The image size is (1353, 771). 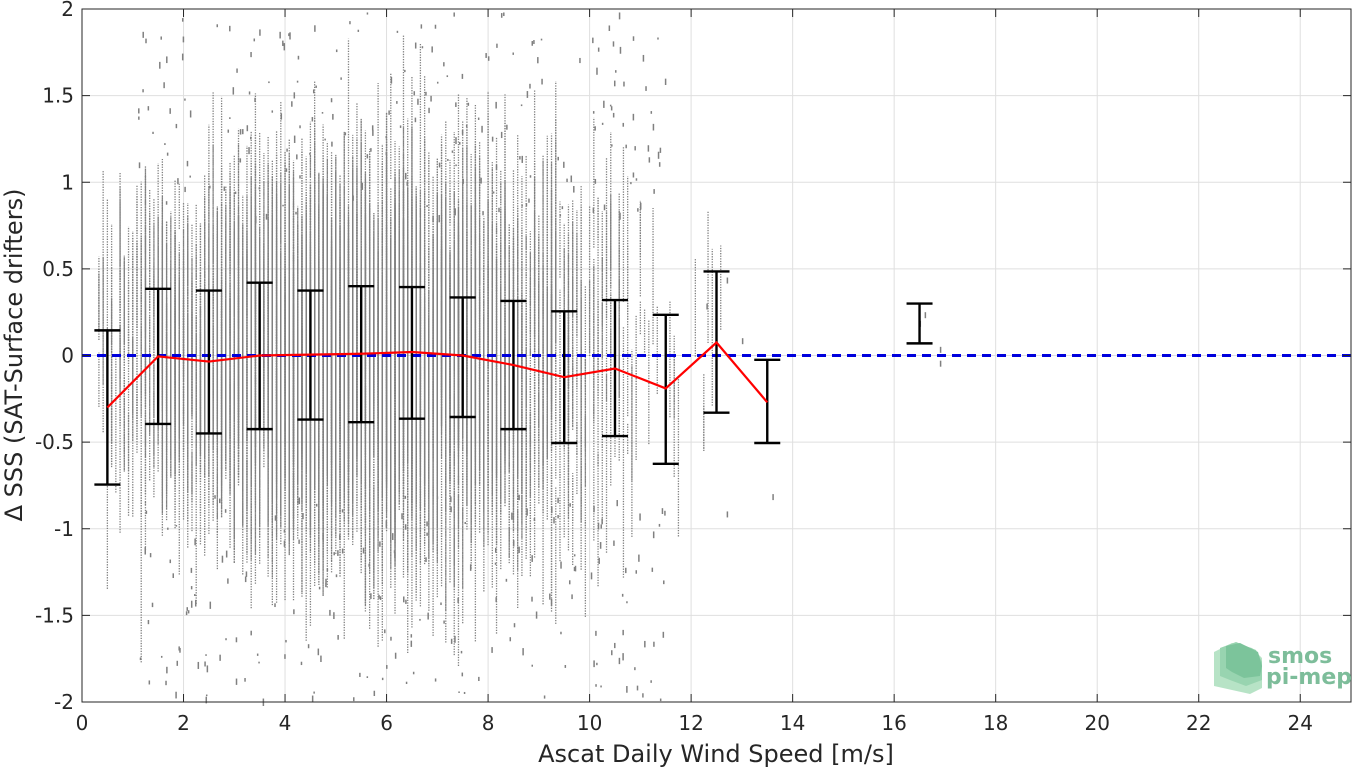 What do you see at coordinates (285, 723) in the screenshot?
I see `x-tick-label: 4` at bounding box center [285, 723].